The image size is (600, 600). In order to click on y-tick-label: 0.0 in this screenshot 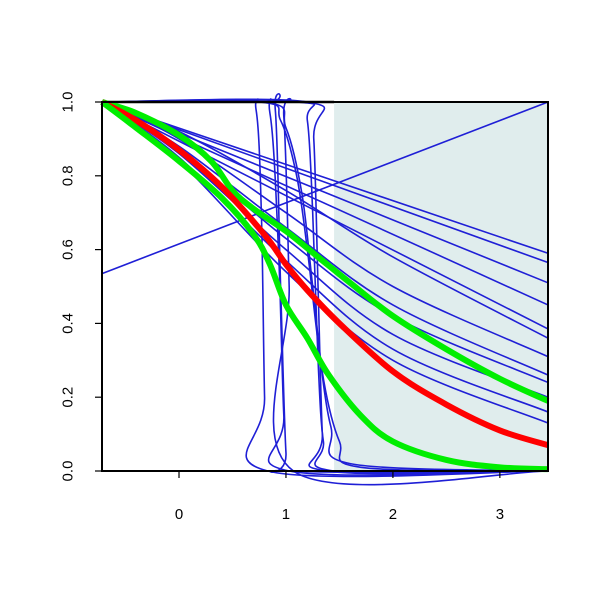, I will do `click(68, 471)`.